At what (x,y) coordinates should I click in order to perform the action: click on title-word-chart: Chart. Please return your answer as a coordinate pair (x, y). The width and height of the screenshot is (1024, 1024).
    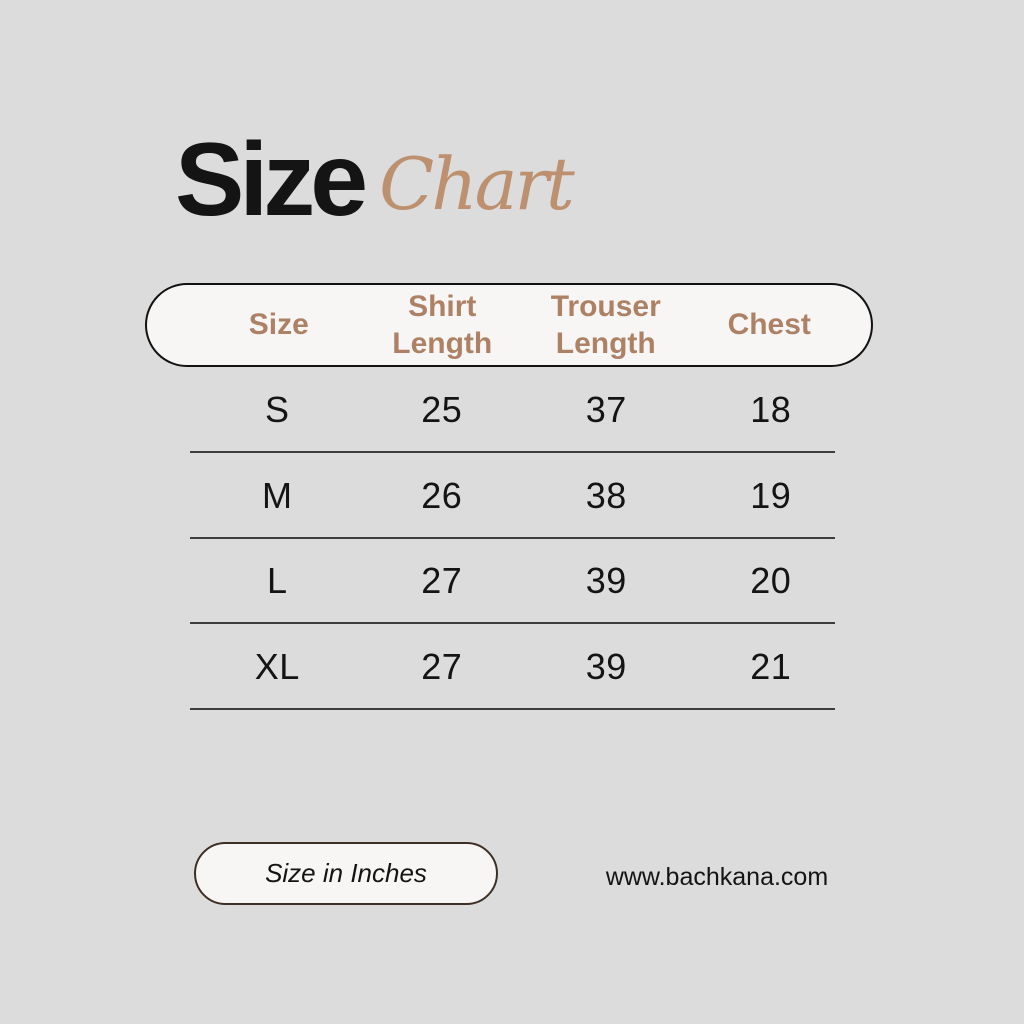
    Looking at the image, I should click on (477, 184).